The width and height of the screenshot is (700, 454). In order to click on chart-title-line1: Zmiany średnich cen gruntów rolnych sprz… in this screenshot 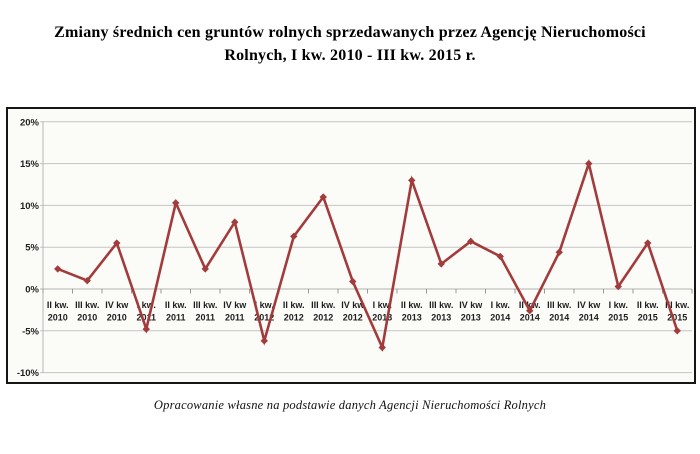, I will do `click(350, 32)`.